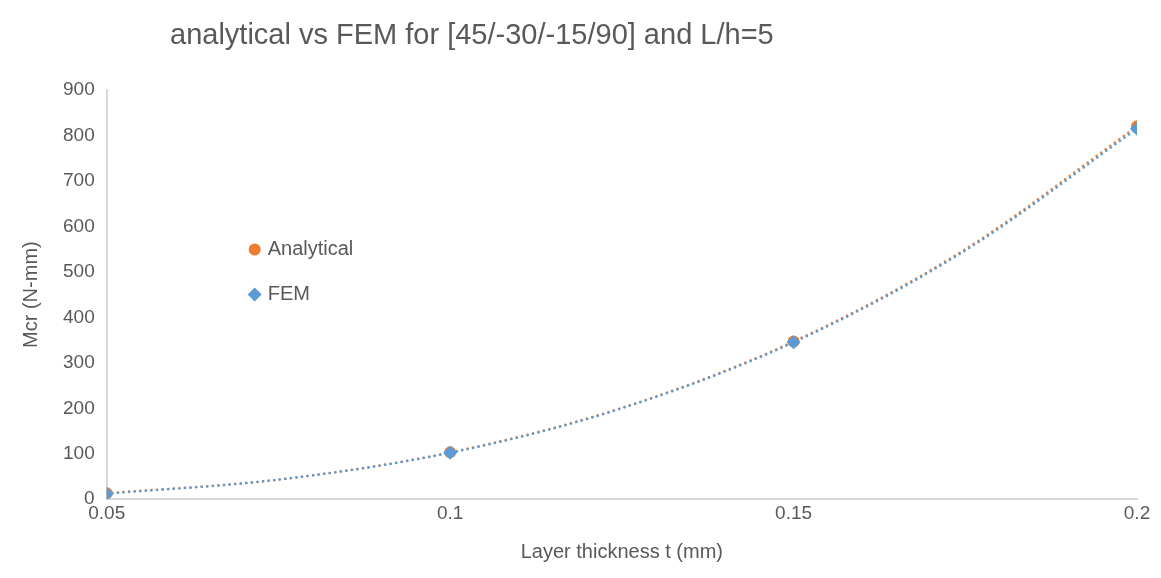 The image size is (1161, 578). What do you see at coordinates (79, 89) in the screenshot?
I see `y-tick-label: 900` at bounding box center [79, 89].